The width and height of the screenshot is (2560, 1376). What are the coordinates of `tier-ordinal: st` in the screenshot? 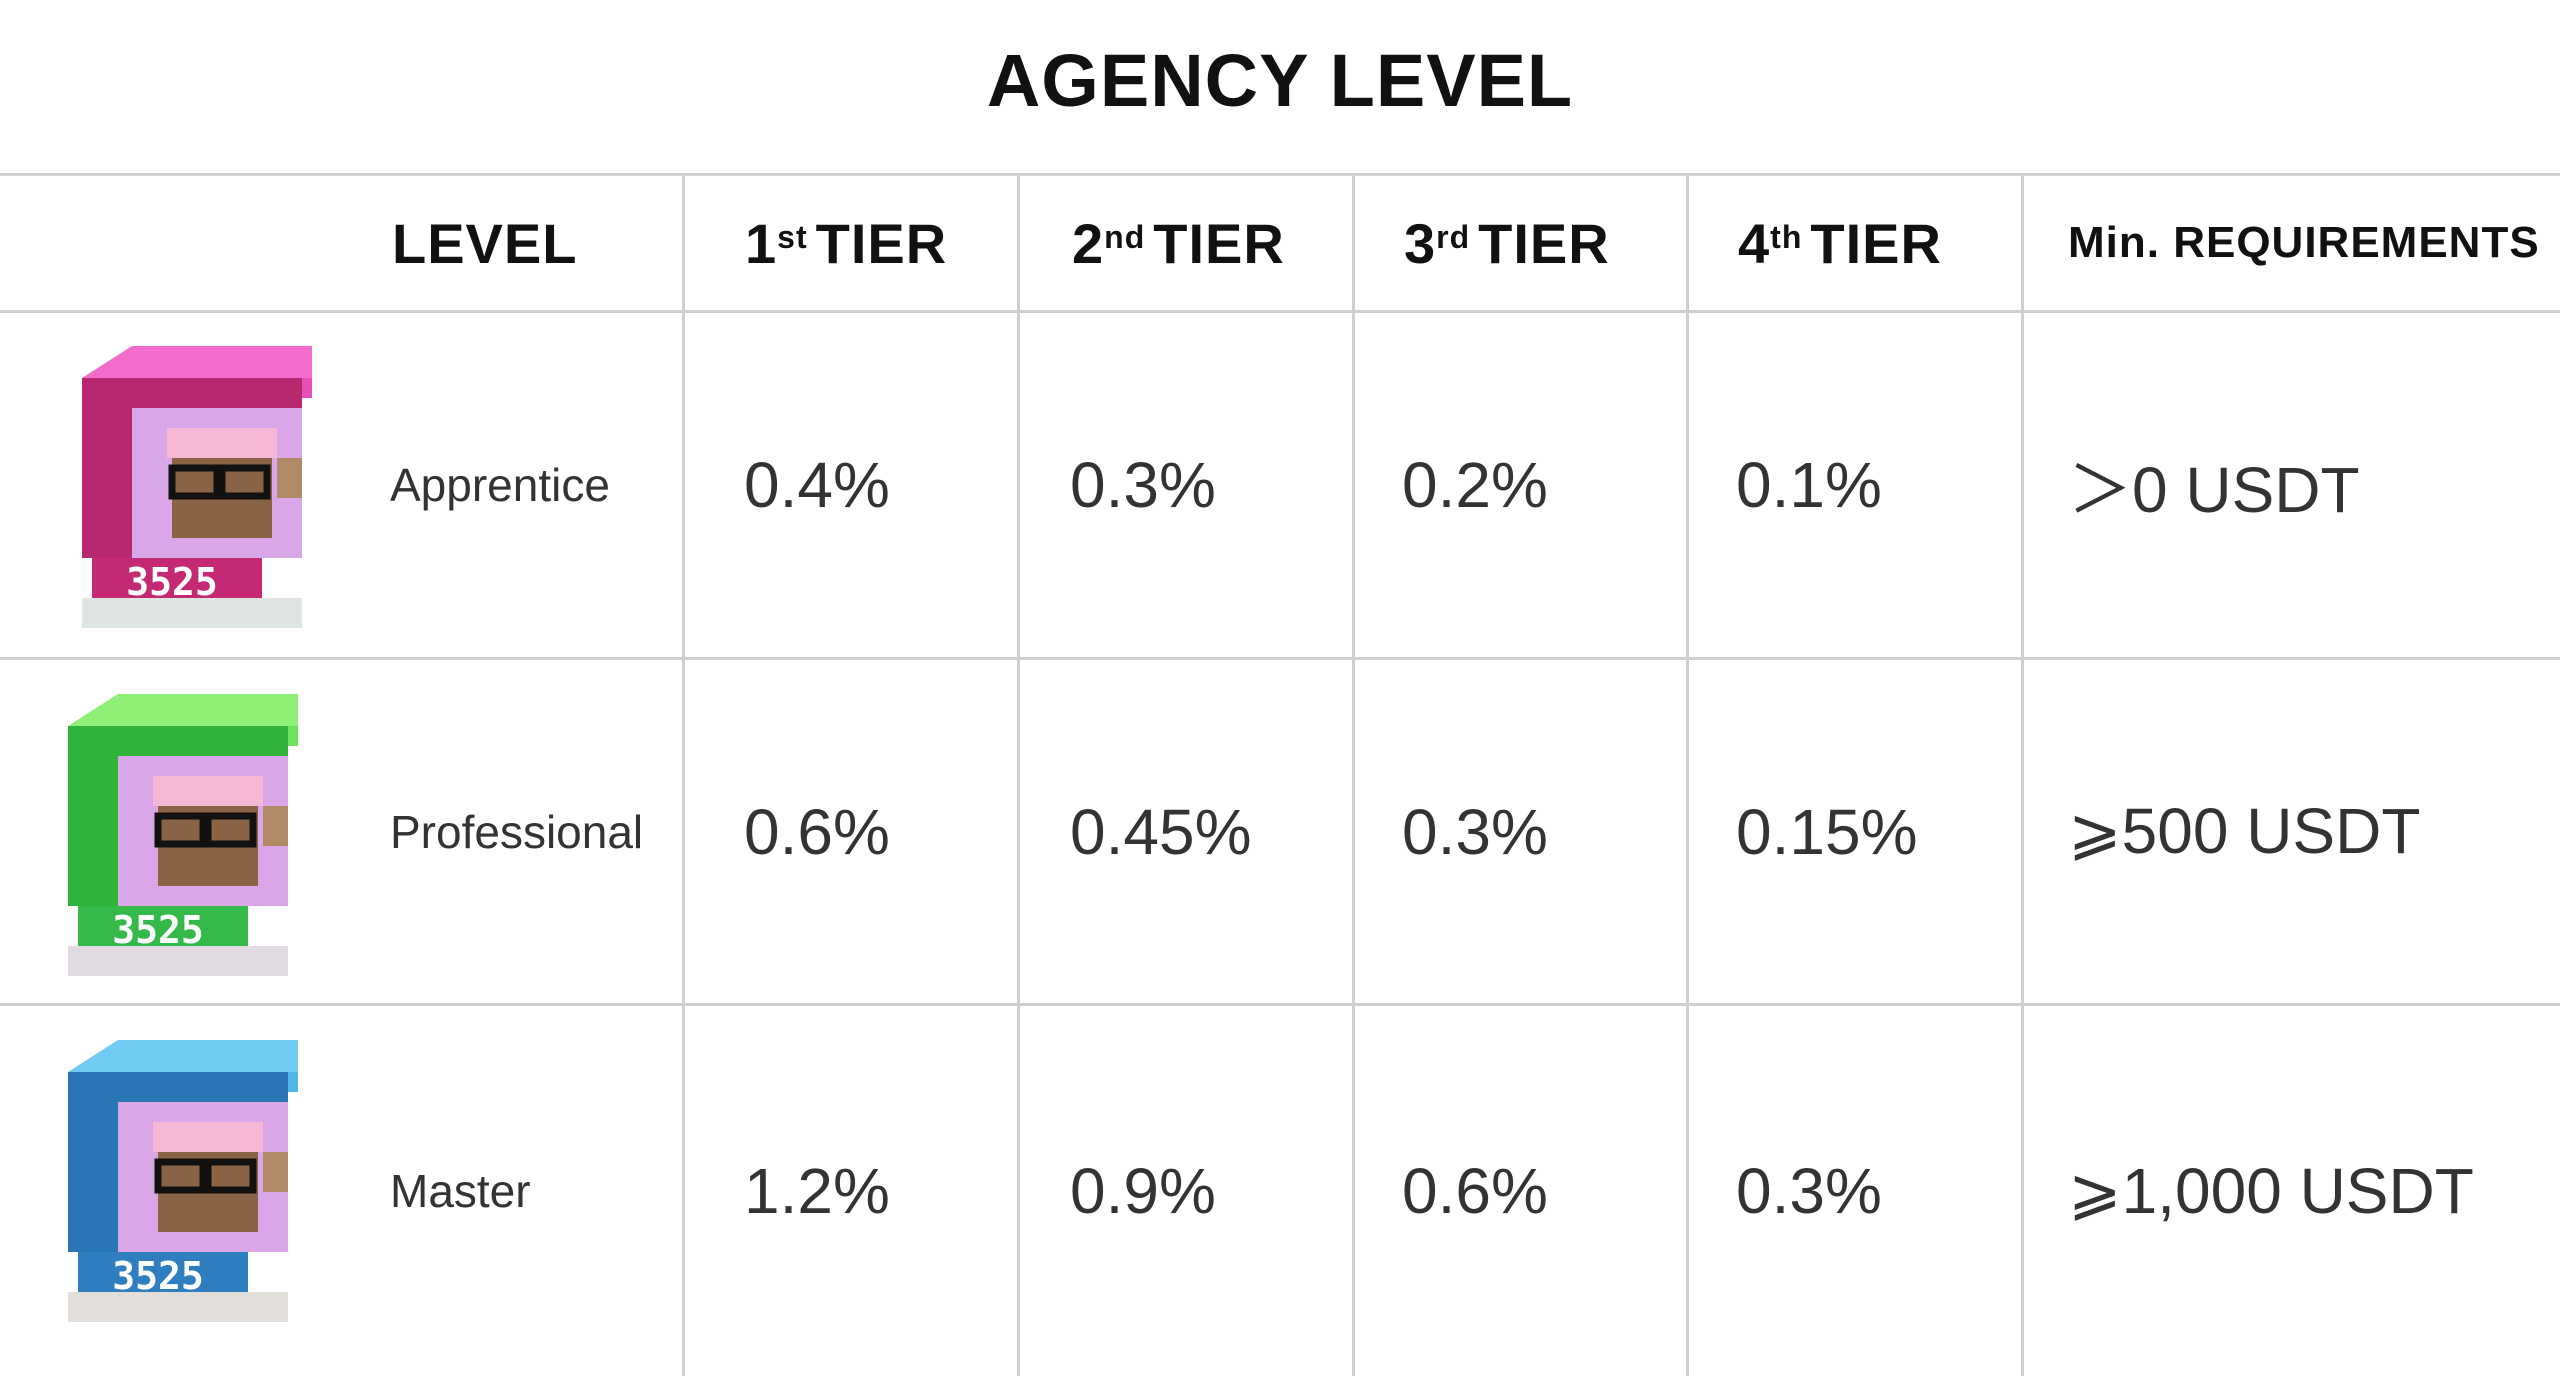 It's located at (792, 236).